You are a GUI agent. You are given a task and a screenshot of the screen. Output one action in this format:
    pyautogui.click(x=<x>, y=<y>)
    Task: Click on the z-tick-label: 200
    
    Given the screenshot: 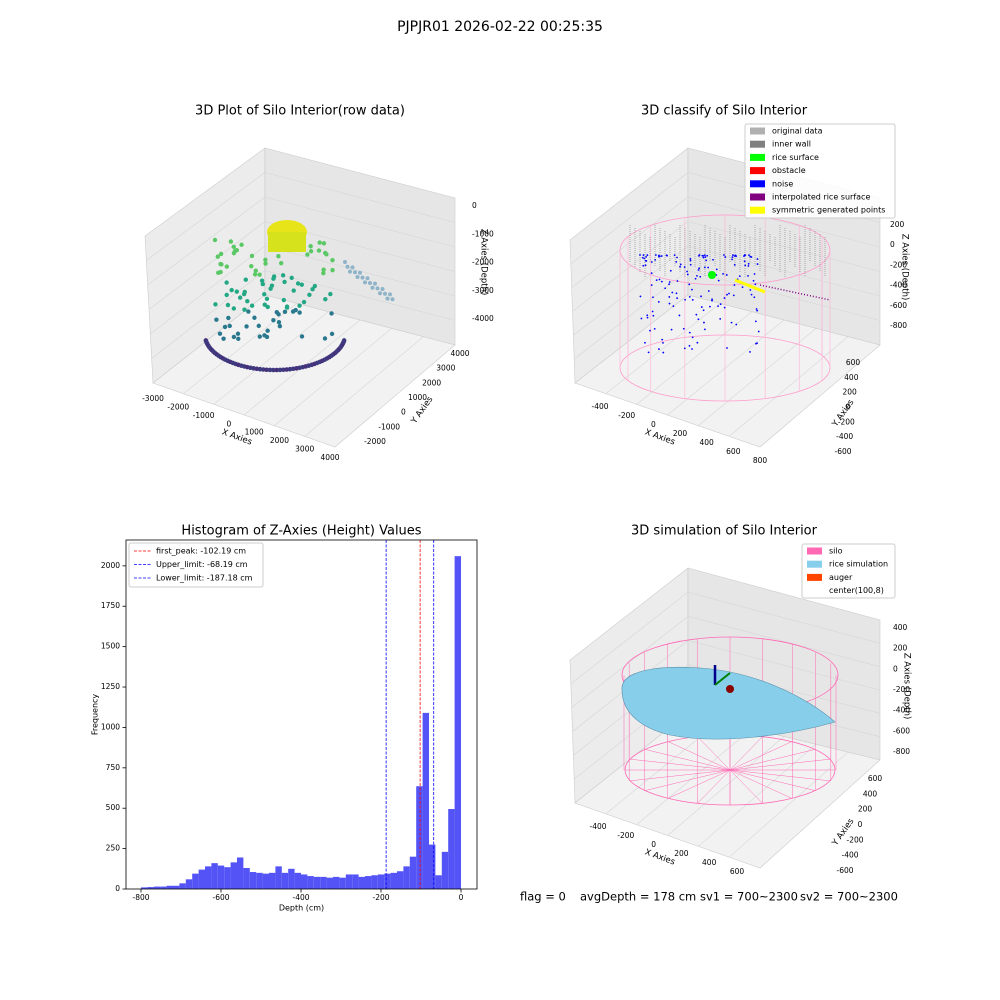 What is the action you would take?
    pyautogui.click(x=900, y=648)
    